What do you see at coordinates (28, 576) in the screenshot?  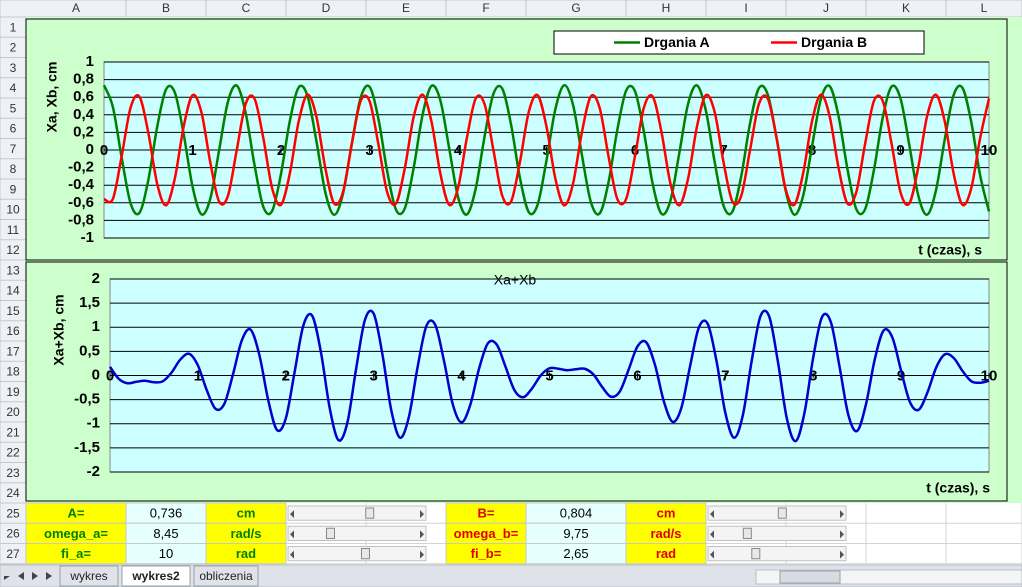 I see `tab-navigation` at bounding box center [28, 576].